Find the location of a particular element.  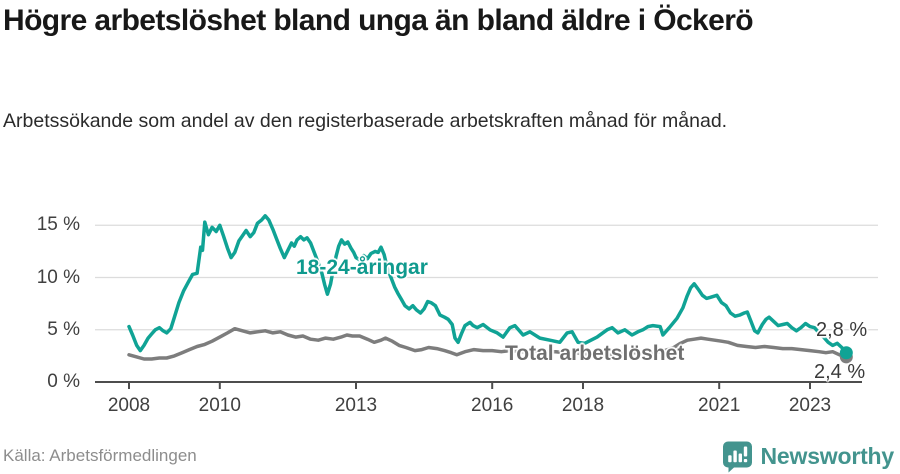

y-tick-label: 15 % is located at coordinates (58, 225).